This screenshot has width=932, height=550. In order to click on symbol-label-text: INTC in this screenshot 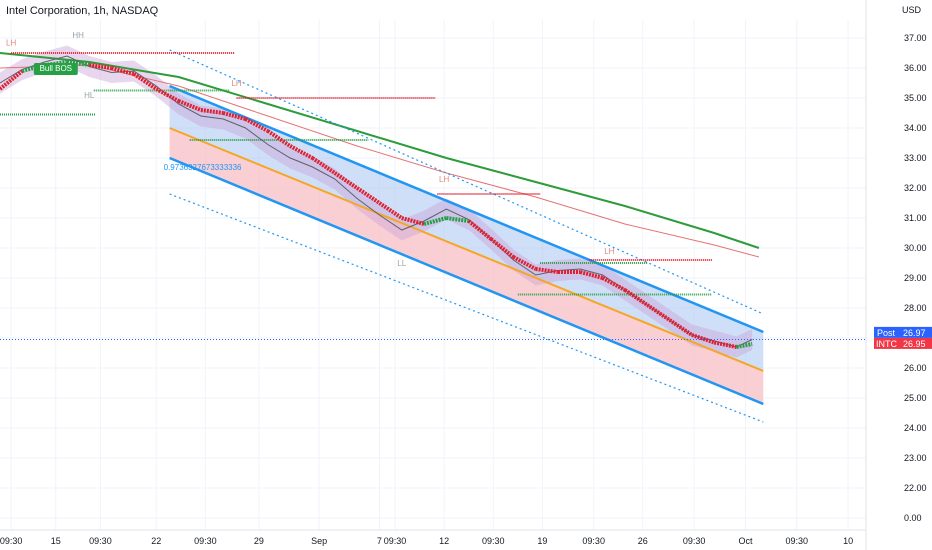, I will do `click(886, 344)`.